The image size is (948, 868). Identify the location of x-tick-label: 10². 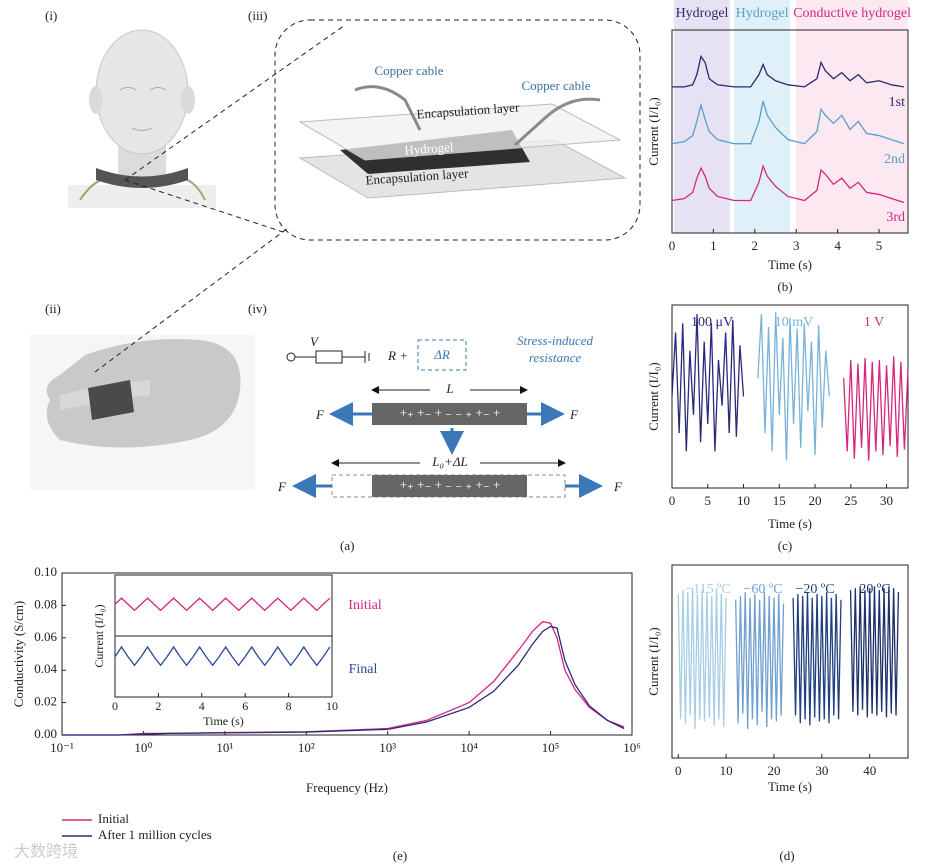
(306, 747).